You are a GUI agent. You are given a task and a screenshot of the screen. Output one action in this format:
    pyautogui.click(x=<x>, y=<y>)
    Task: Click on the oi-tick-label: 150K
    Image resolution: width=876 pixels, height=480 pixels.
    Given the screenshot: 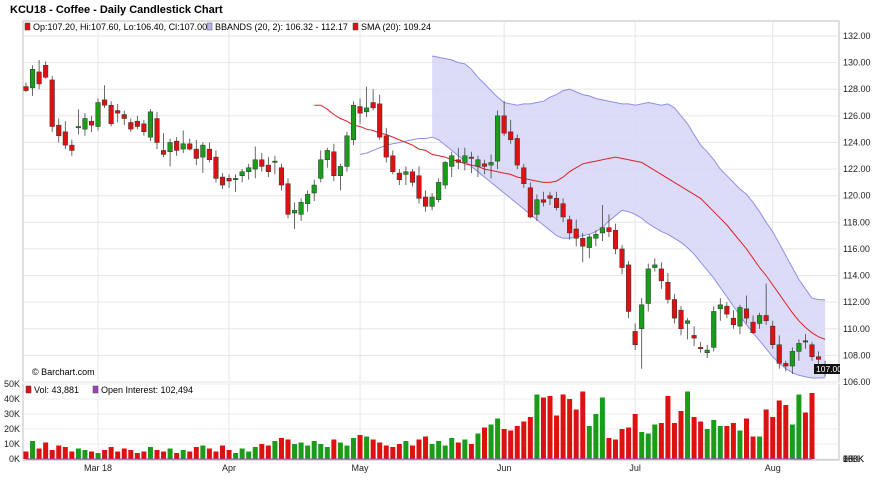 What is the action you would take?
    pyautogui.click(x=853, y=459)
    